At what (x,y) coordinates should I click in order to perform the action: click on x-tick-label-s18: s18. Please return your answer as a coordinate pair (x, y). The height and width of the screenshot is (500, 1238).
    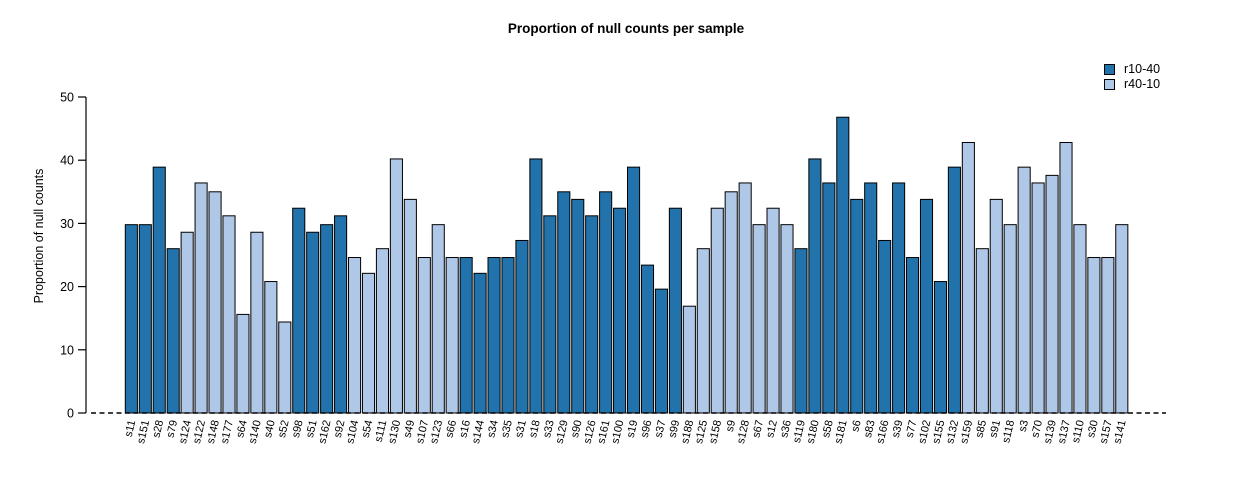
    Looking at the image, I should click on (535, 429).